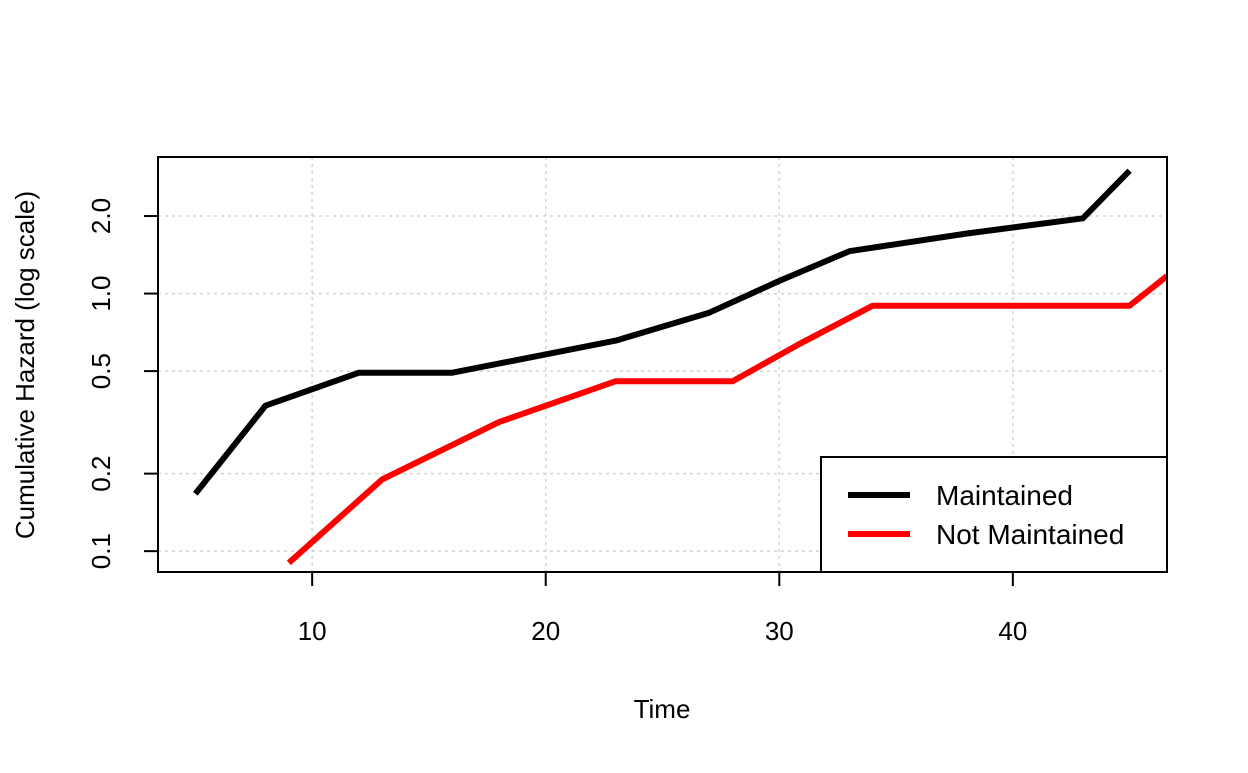 The height and width of the screenshot is (773, 1248). What do you see at coordinates (101, 371) in the screenshot?
I see `y-tick-label: 0.5` at bounding box center [101, 371].